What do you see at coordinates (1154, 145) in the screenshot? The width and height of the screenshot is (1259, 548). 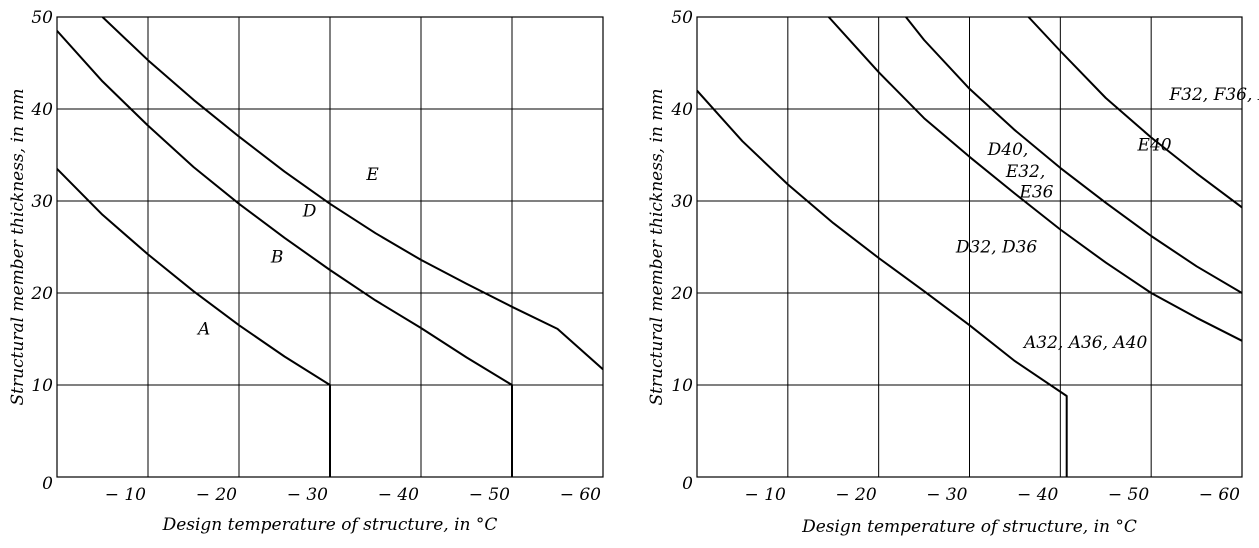 I see `curve-annotation: E40` at bounding box center [1154, 145].